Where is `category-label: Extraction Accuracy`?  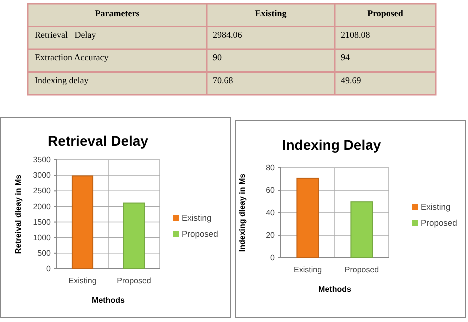
category-label: Extraction Accuracy is located at coordinates (72, 57).